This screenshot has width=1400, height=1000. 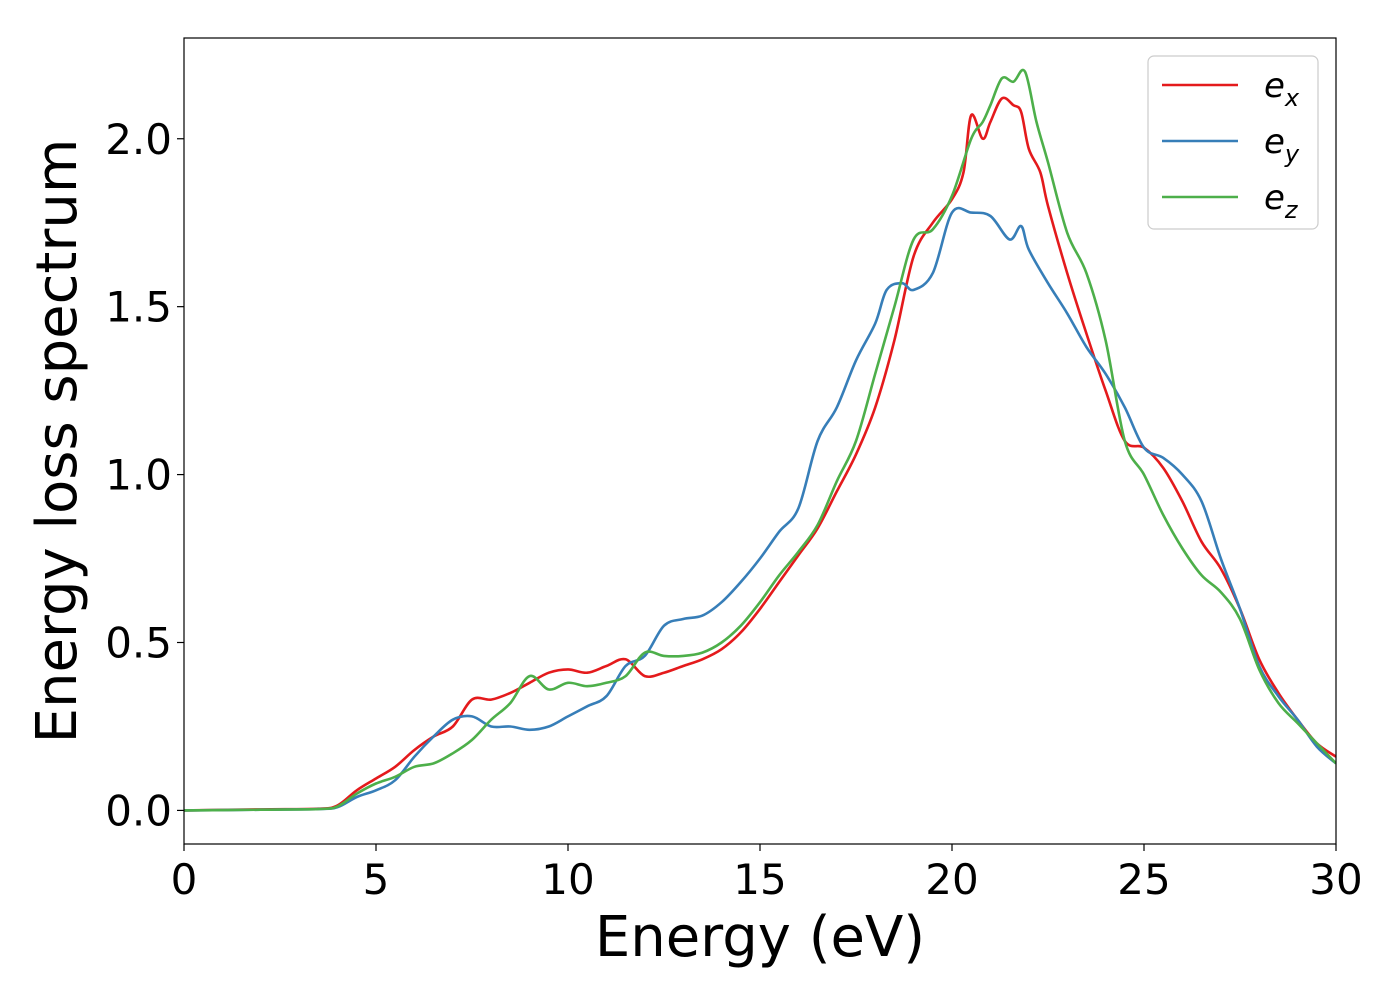 I want to click on legend-label-e-z: ez, so click(x=1281, y=201).